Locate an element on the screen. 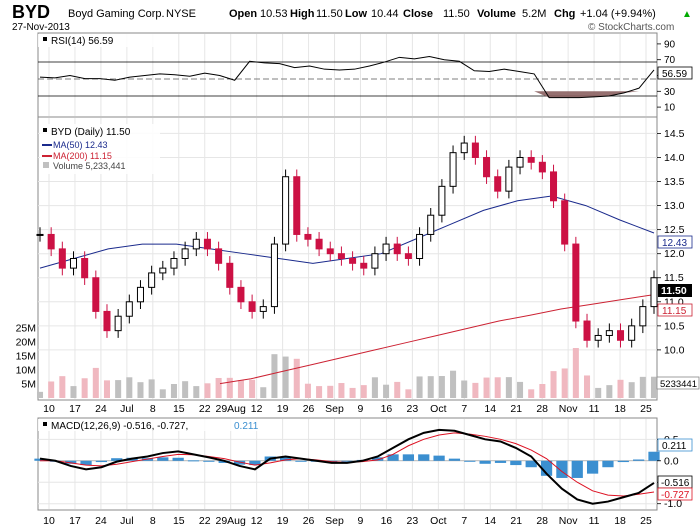 The height and width of the screenshot is (530, 700). rsi-tick-label: 90 is located at coordinates (670, 44).